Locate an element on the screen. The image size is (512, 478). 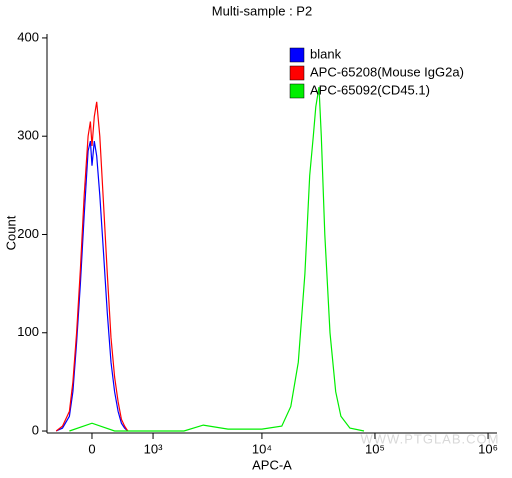
watermark: WWW.PTGLAB.COM is located at coordinates (430, 438).